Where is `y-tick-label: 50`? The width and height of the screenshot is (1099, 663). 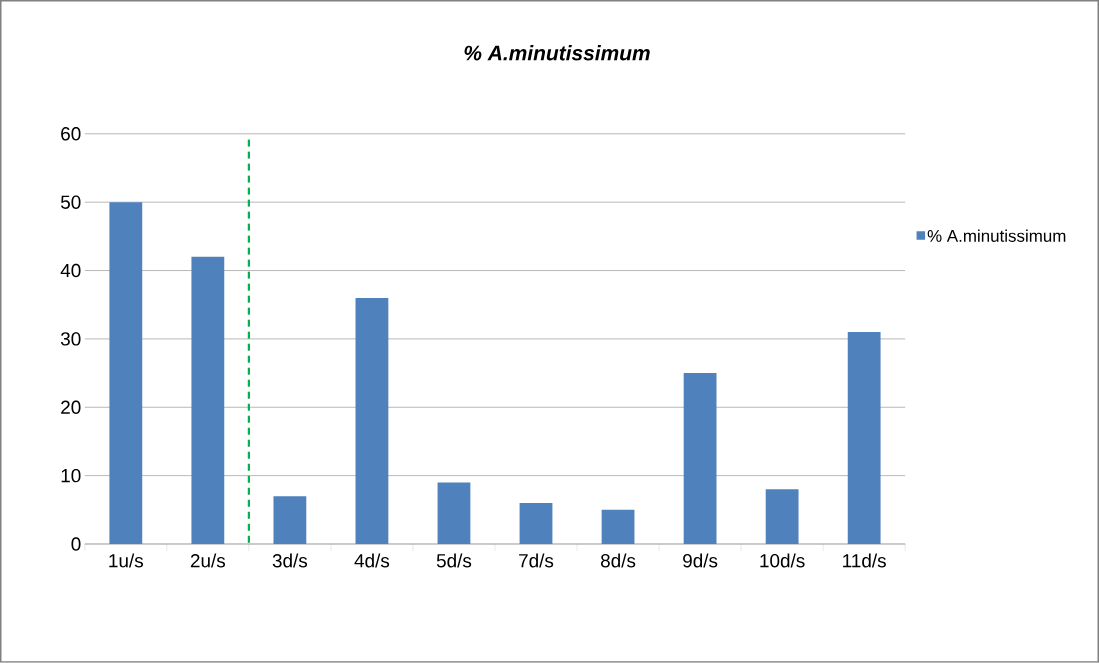
y-tick-label: 50 is located at coordinates (70, 202).